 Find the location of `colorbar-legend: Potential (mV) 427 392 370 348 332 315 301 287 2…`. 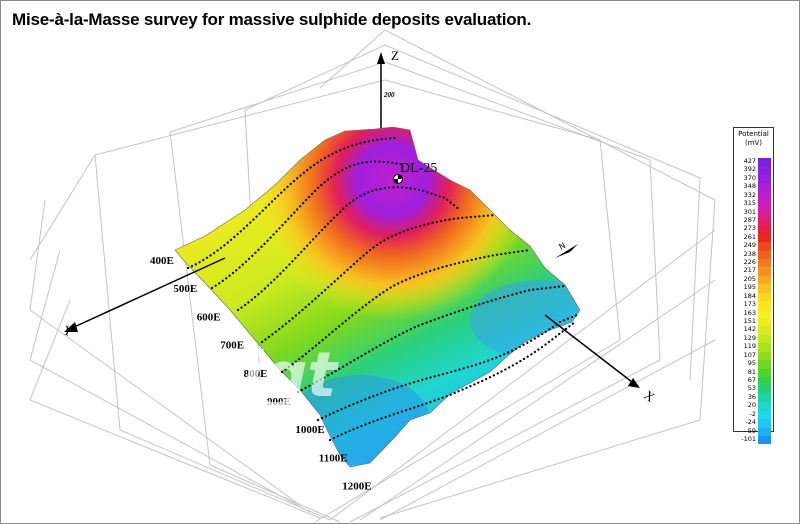

colorbar-legend: Potential (mV) 427 392 370 348 332 315 301 287 2… is located at coordinates (753, 286).